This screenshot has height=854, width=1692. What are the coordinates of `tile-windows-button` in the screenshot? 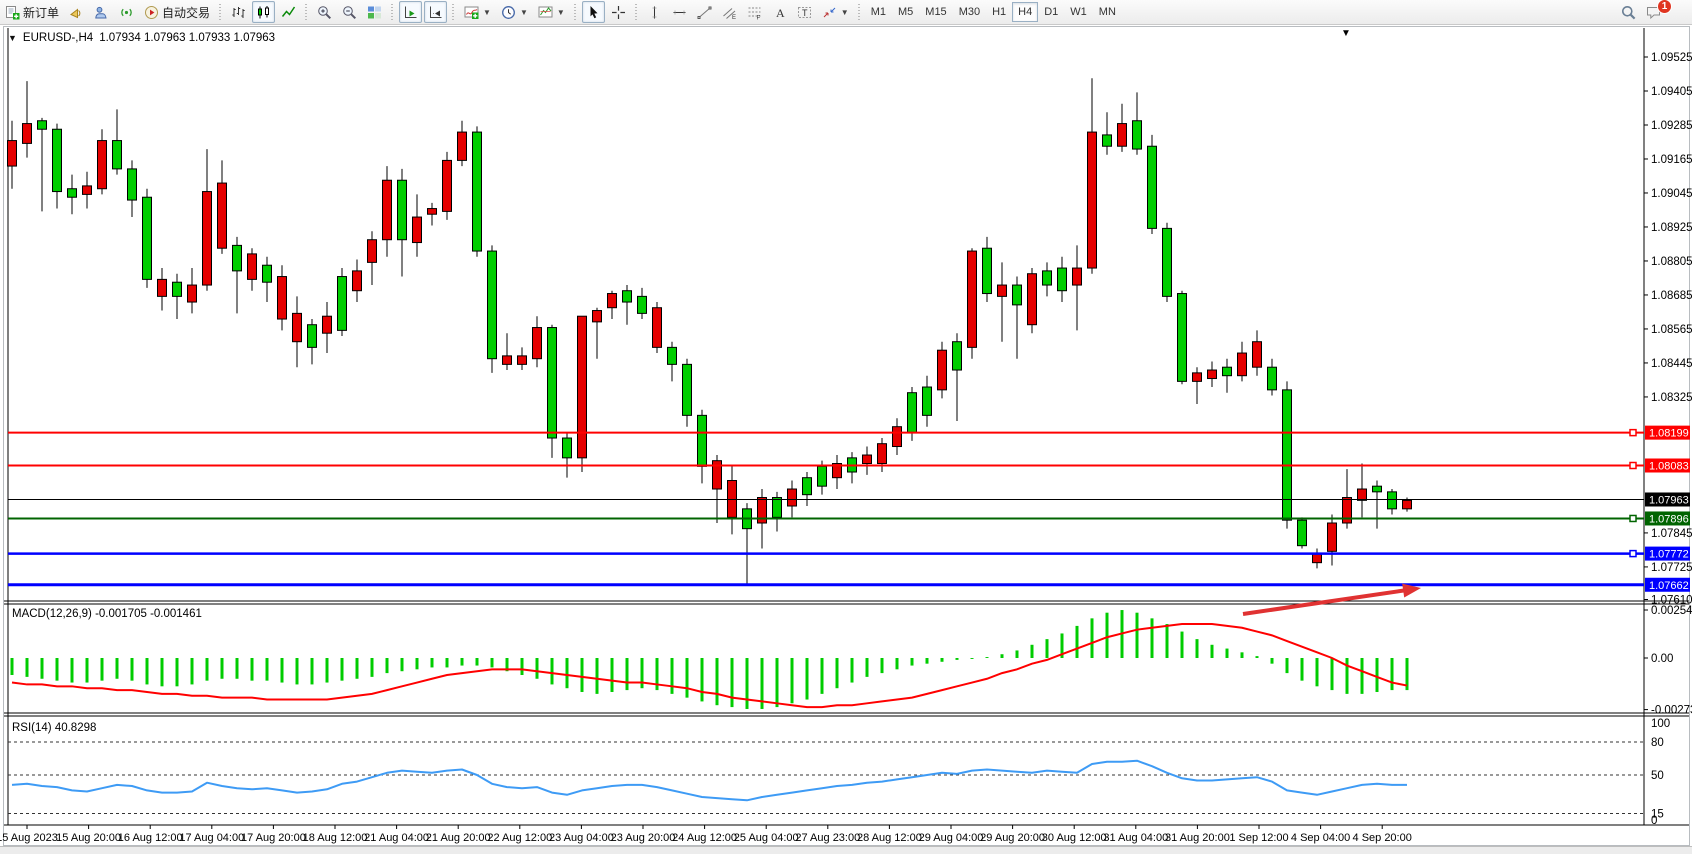 It's located at (374, 12).